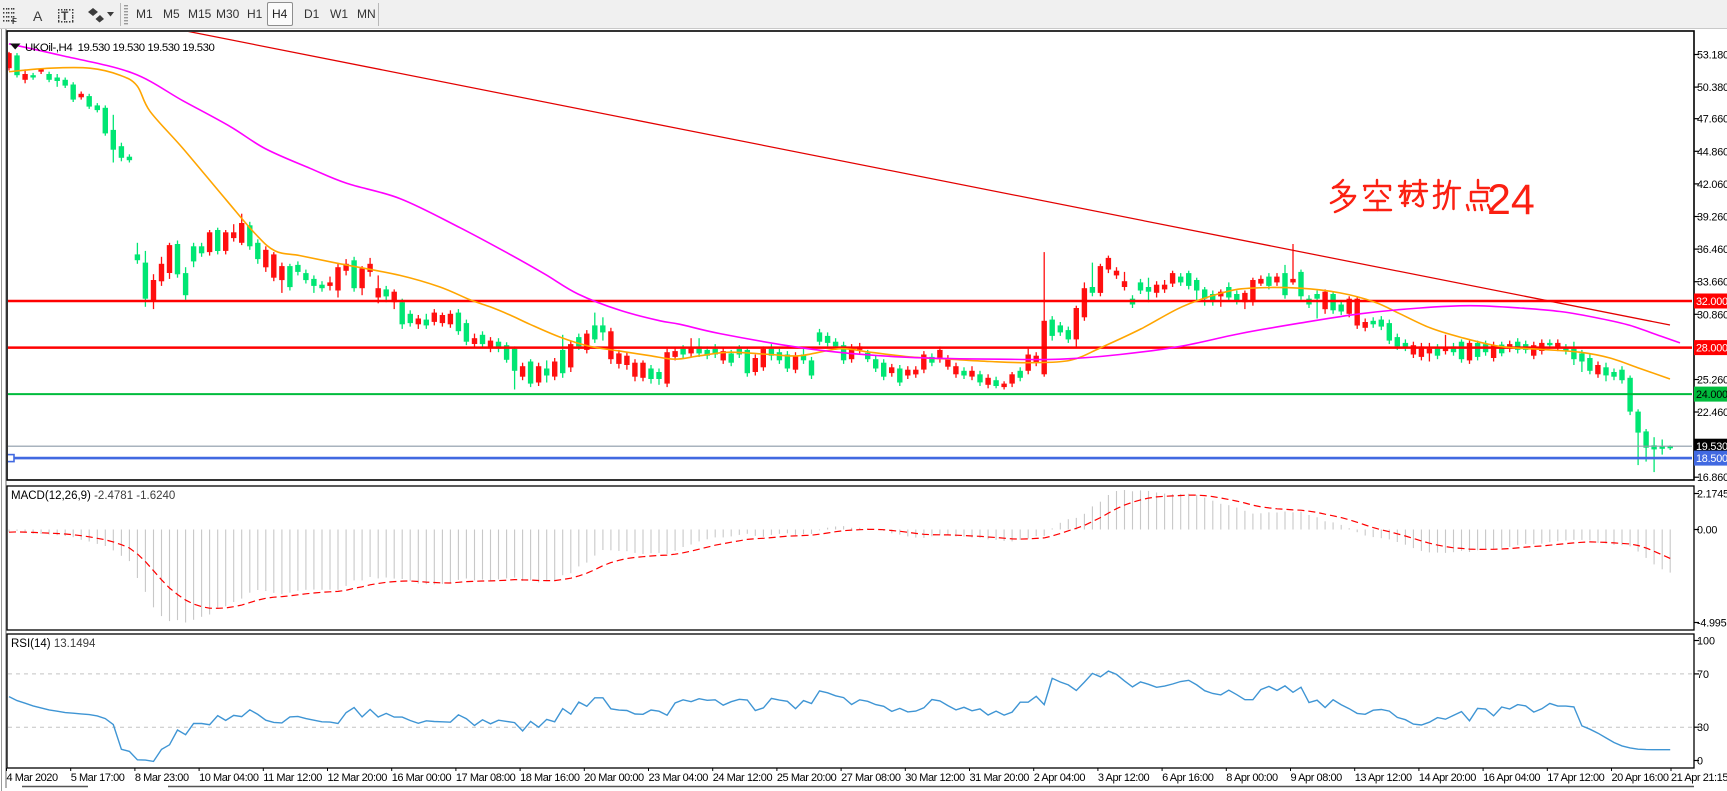  Describe the element at coordinates (14, 21) in the screenshot. I see `svg-text: F` at that location.